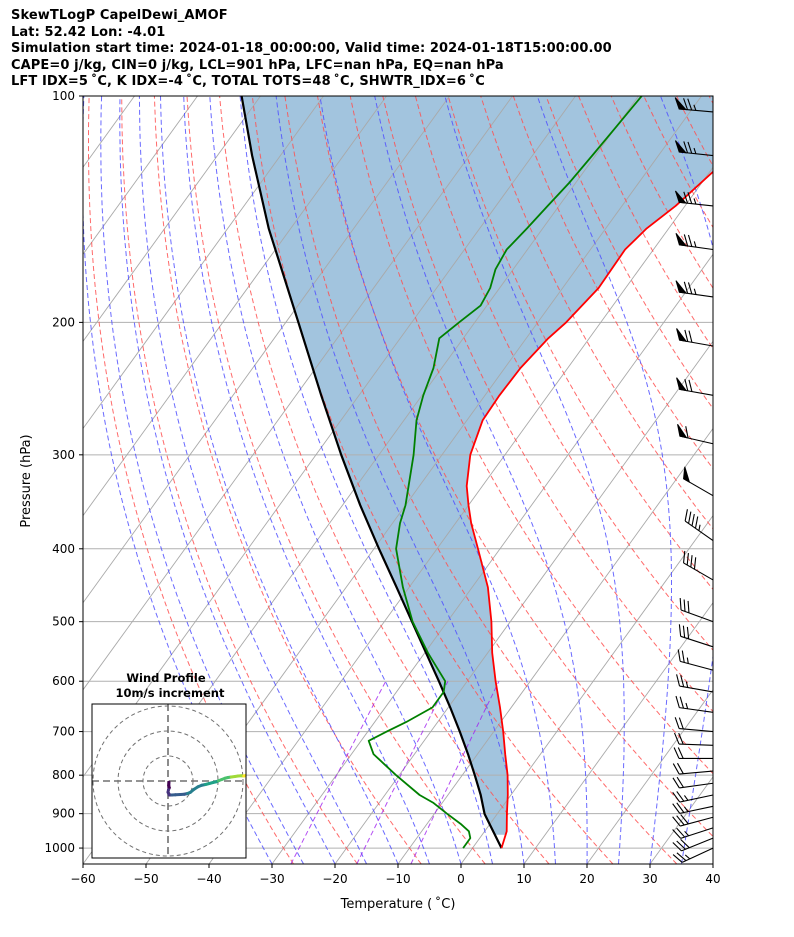 The width and height of the screenshot is (794, 937). I want to click on x-tick-label: −40, so click(208, 879).